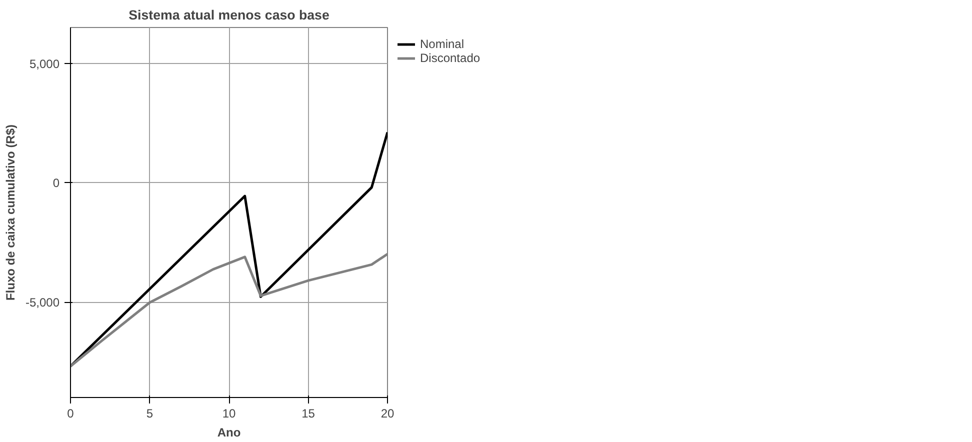  What do you see at coordinates (229, 433) in the screenshot?
I see `x-axis-title: Ano` at bounding box center [229, 433].